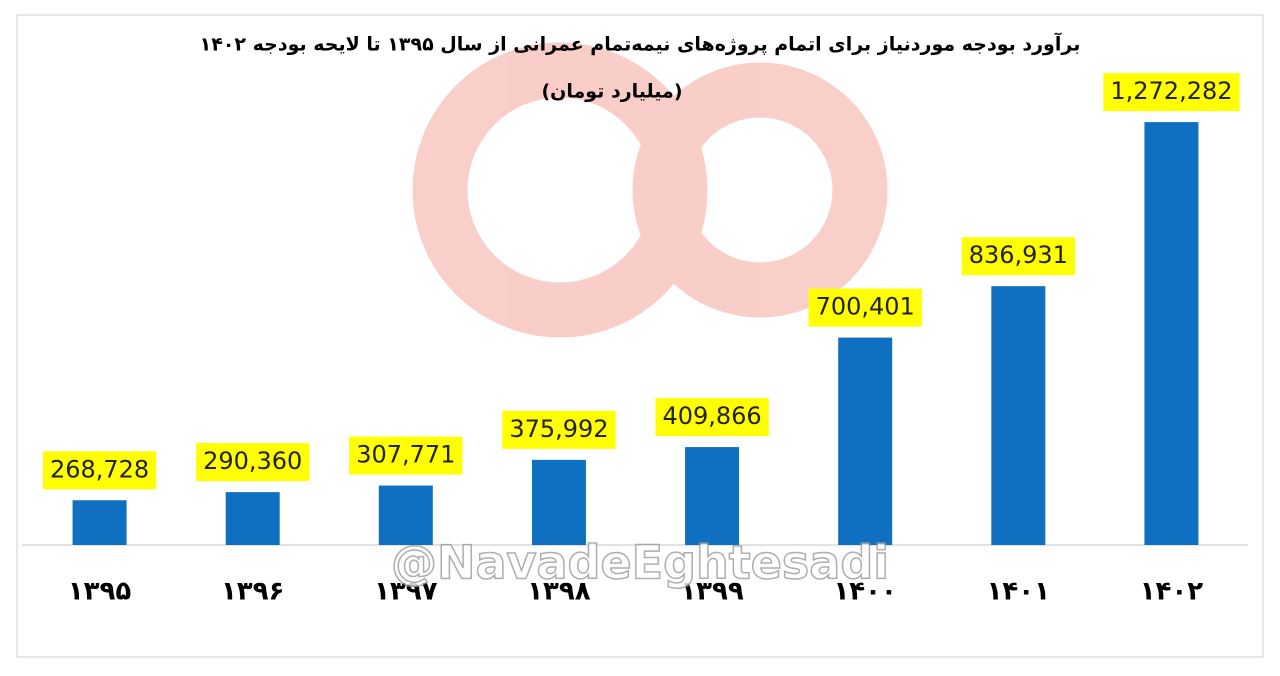 This screenshot has height=676, width=1280. I want to click on x-tick-label: ۱۴۰۱, so click(1018, 592).